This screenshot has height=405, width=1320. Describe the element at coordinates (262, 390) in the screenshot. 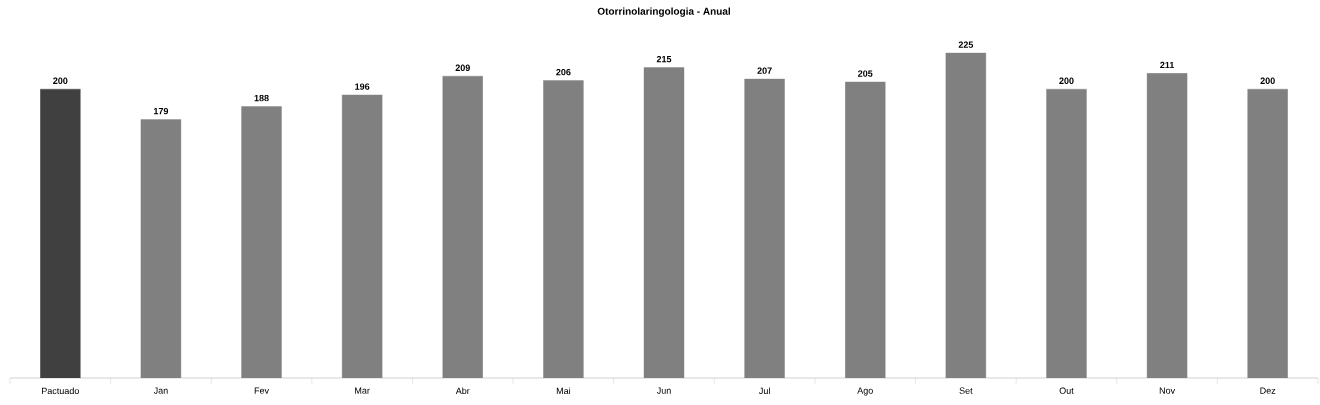

I see `x-tick-label: Fev` at that location.